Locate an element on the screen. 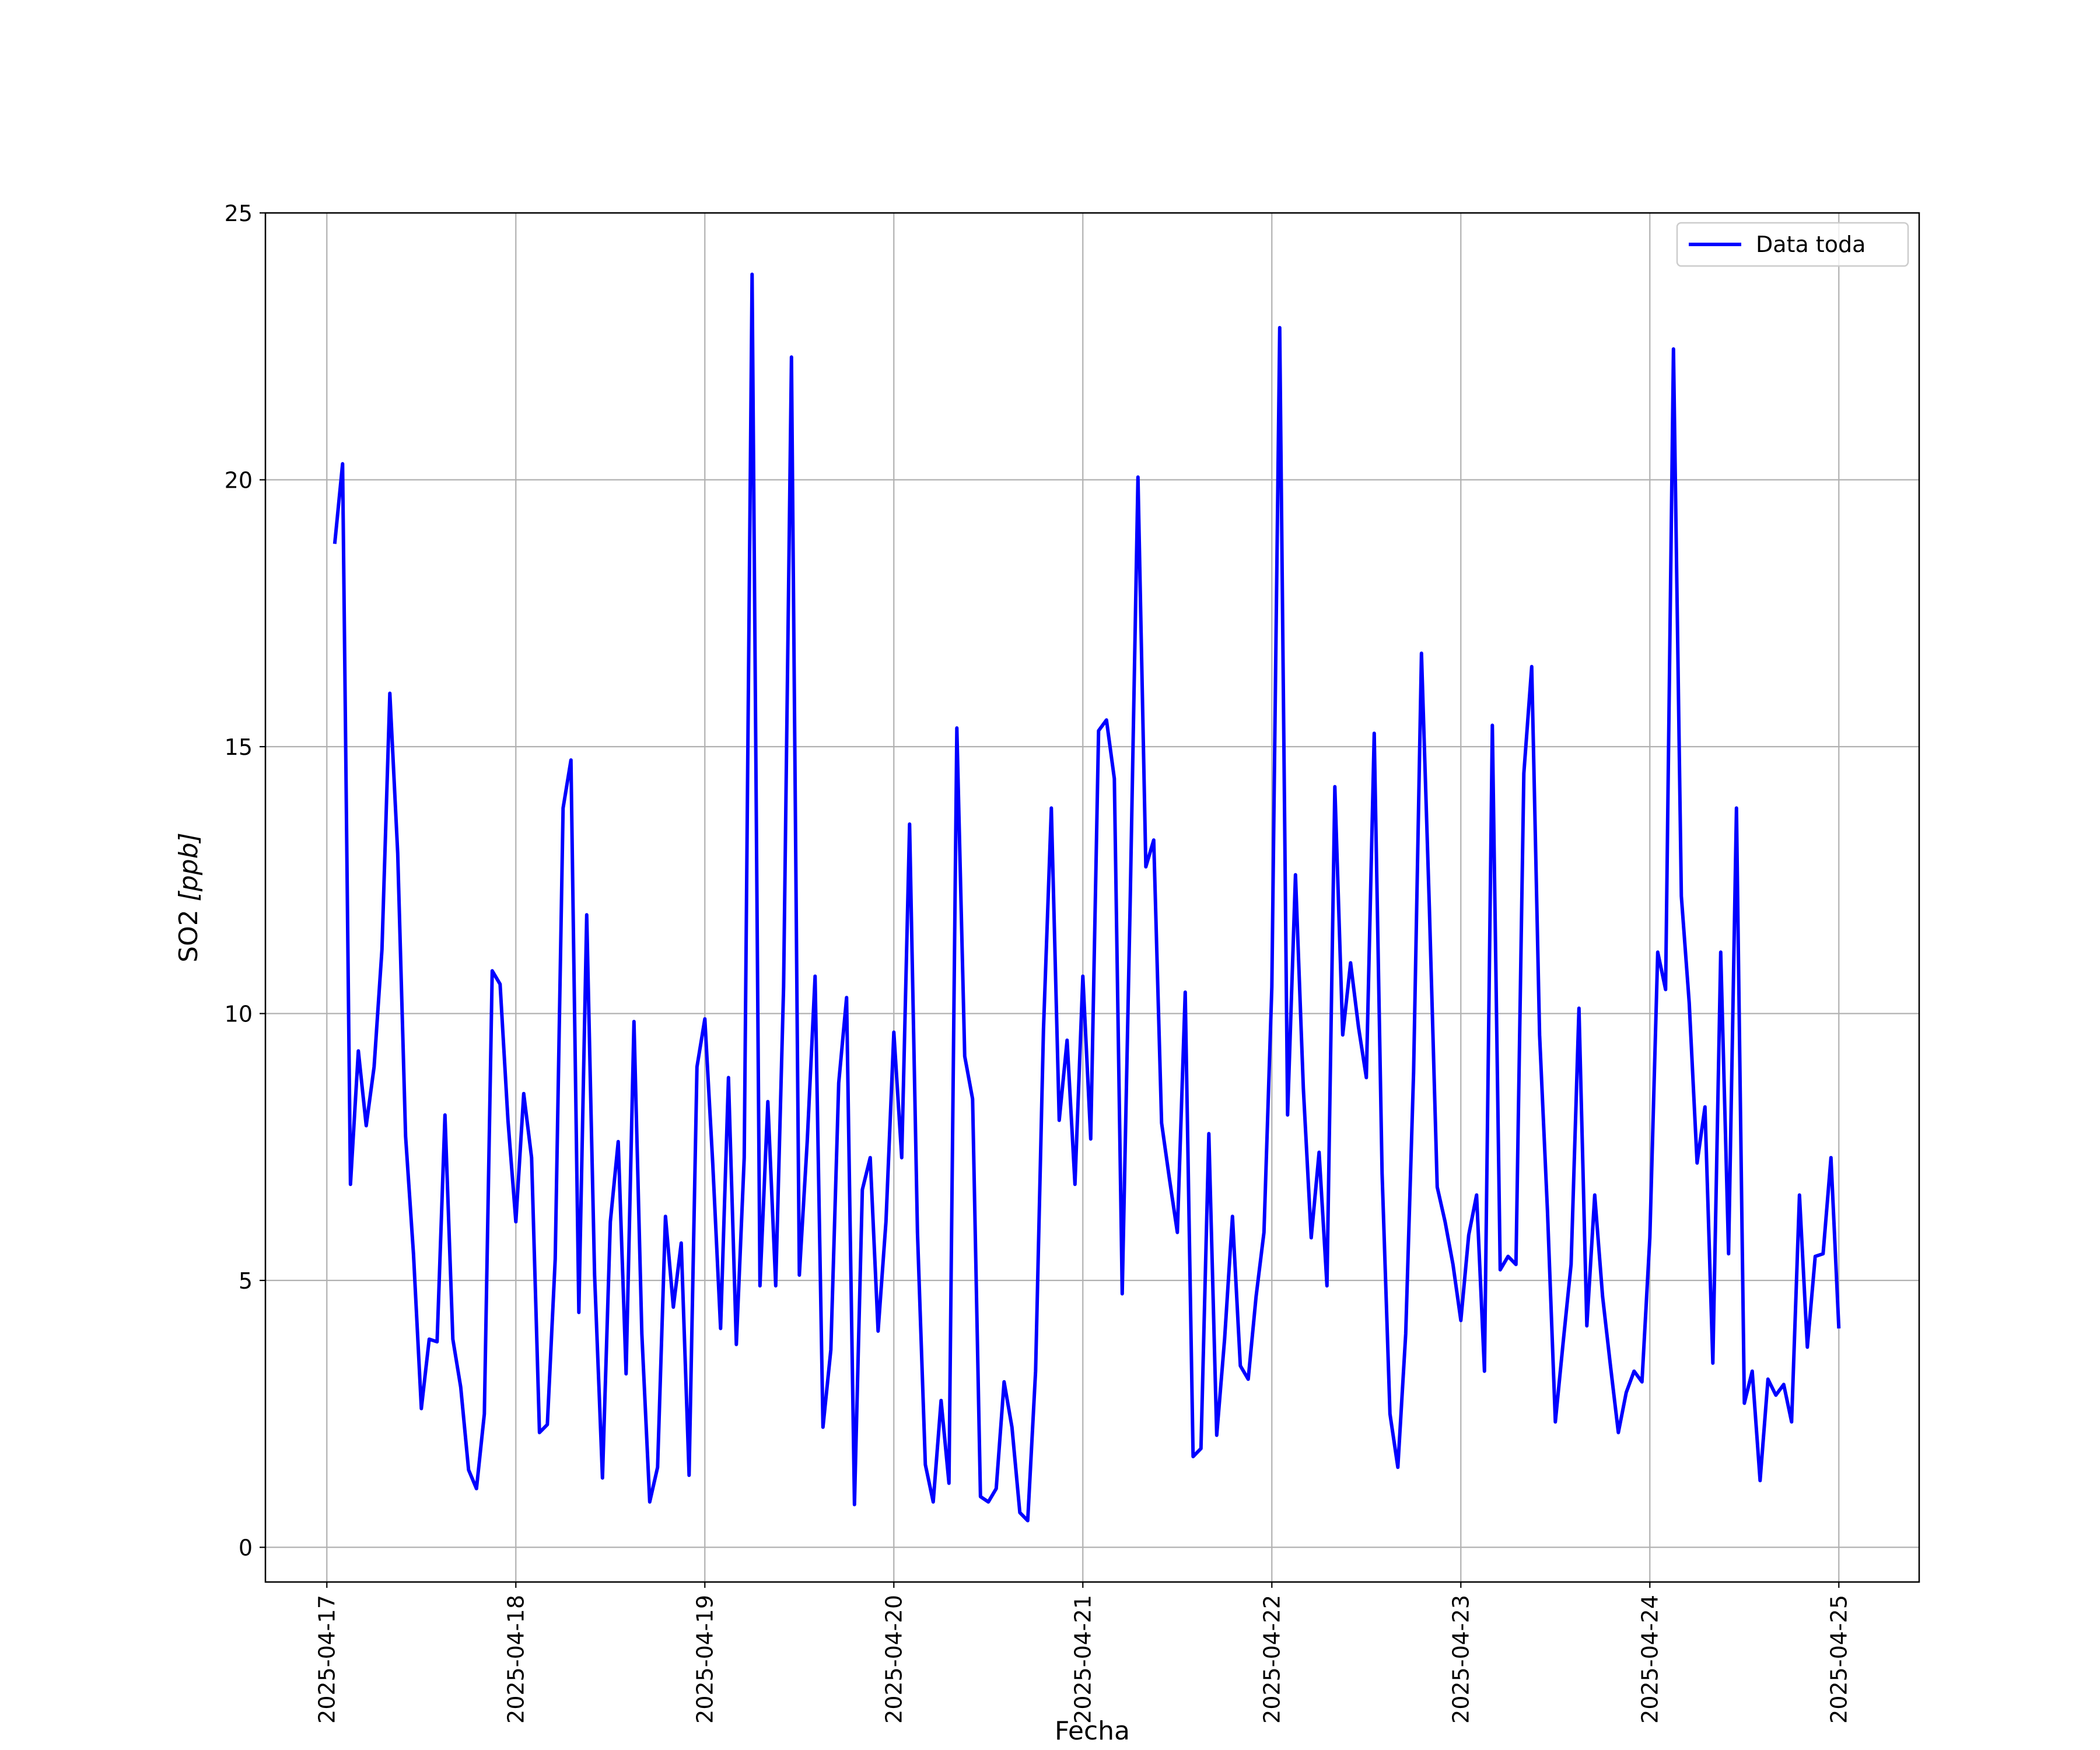 Image resolution: width=2100 pixels, height=1750 pixels. x-tick-label: 2025-04-25 is located at coordinates (1839, 1659).